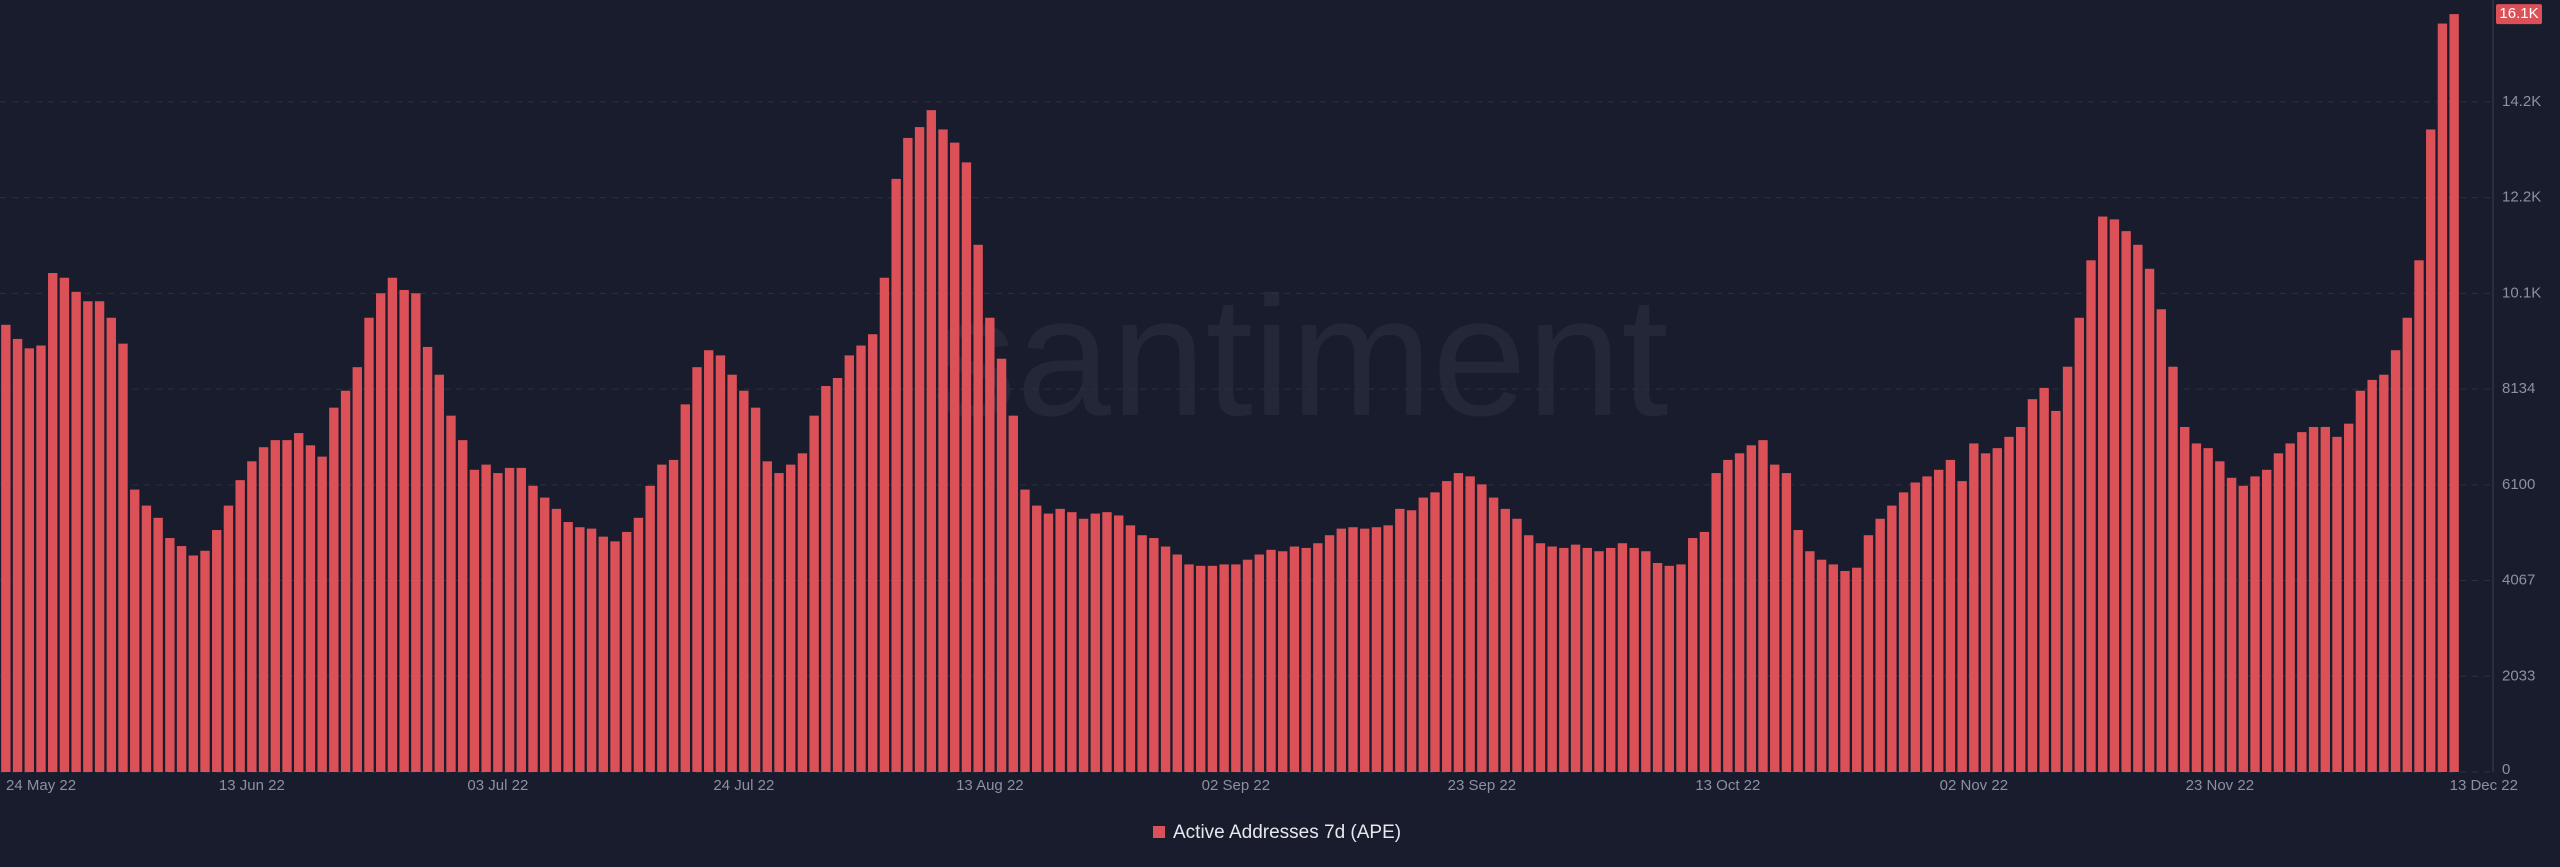 This screenshot has height=867, width=2560. What do you see at coordinates (2484, 785) in the screenshot?
I see `x-tick-label: 13 Dec 22` at bounding box center [2484, 785].